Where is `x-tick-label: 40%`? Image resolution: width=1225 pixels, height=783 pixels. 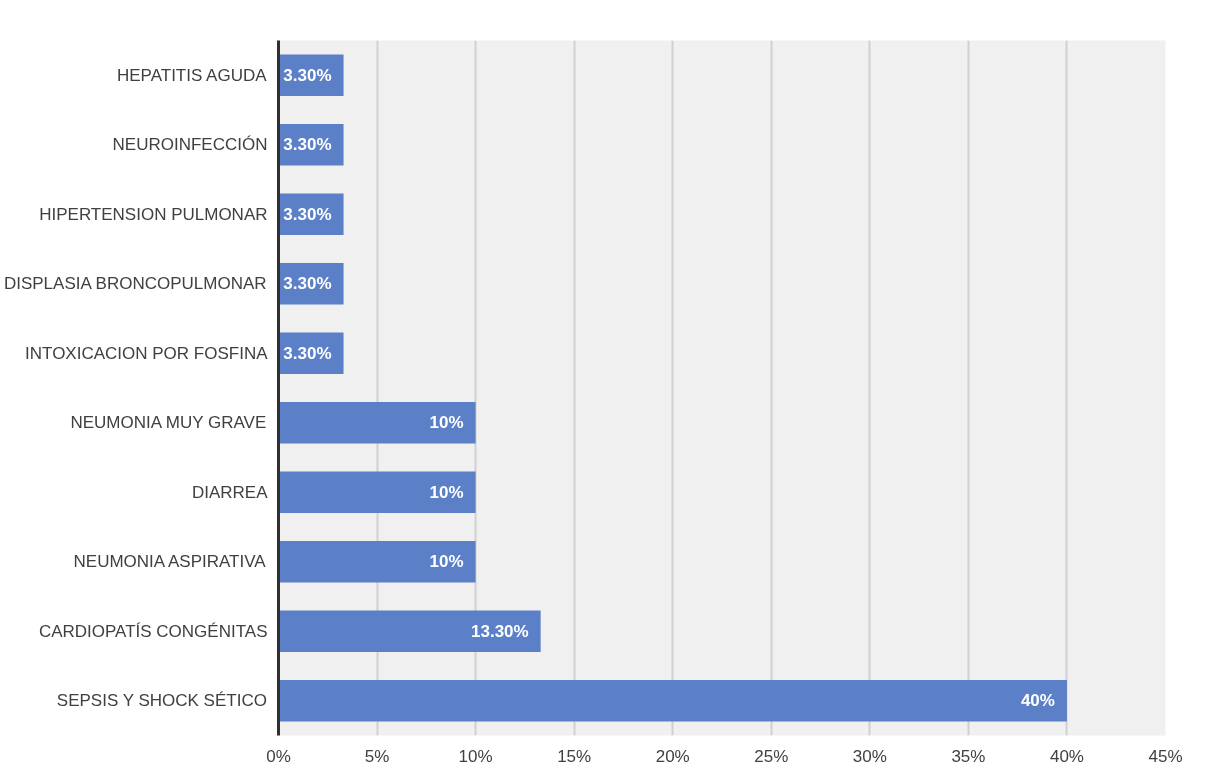
x-tick-label: 40% is located at coordinates (1066, 756).